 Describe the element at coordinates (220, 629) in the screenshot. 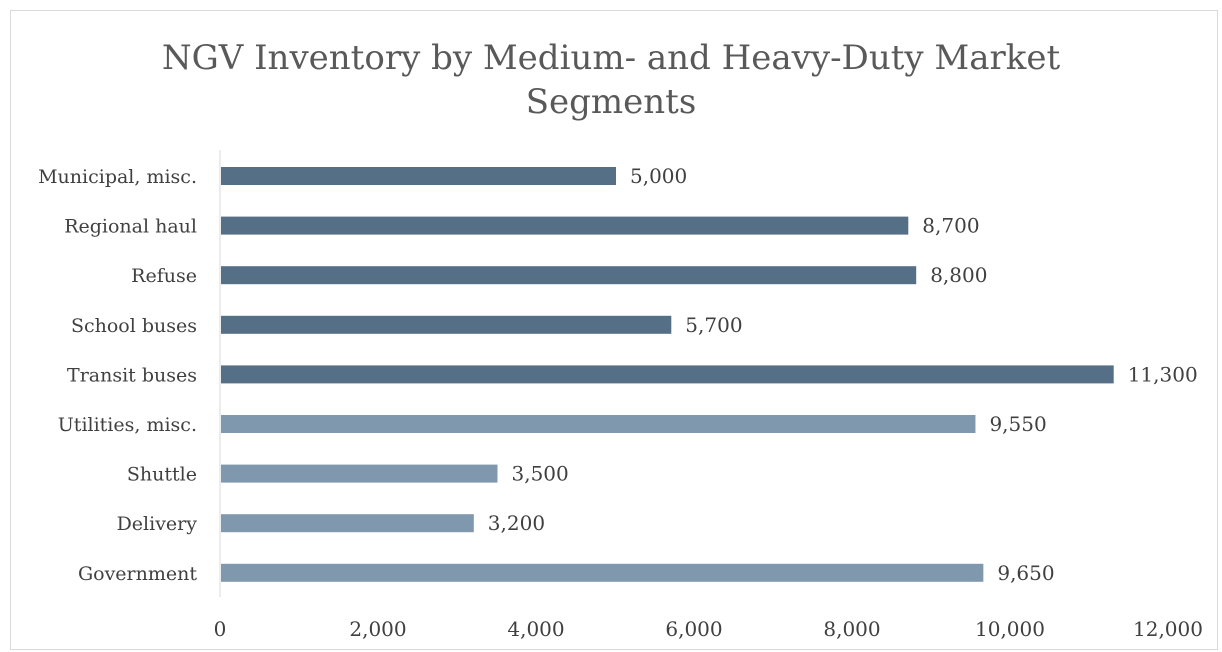

I see `x-tick-label: 0` at that location.